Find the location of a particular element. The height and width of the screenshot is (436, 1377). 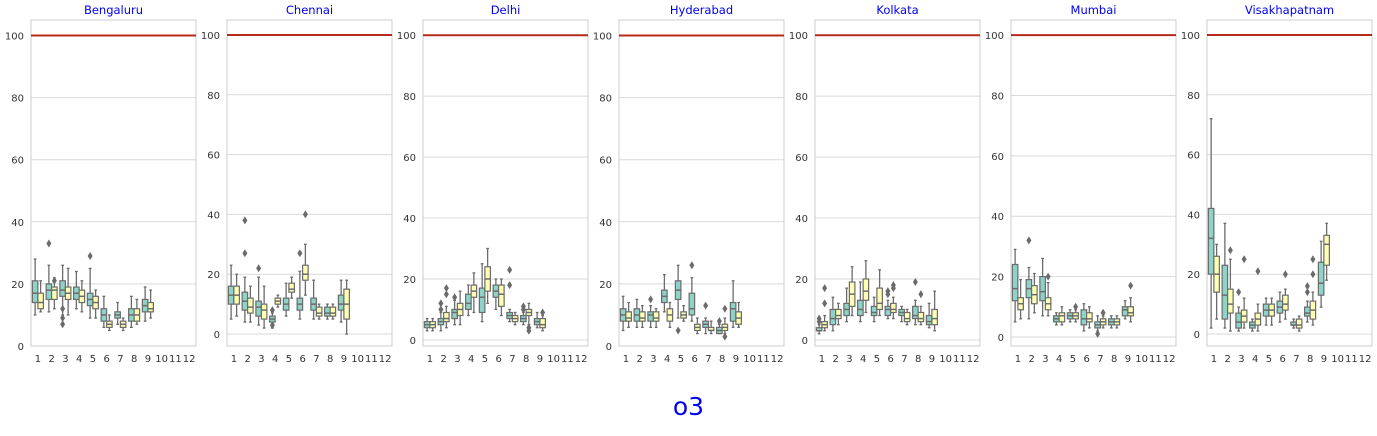

box-month-7-a is located at coordinates (705, 318).